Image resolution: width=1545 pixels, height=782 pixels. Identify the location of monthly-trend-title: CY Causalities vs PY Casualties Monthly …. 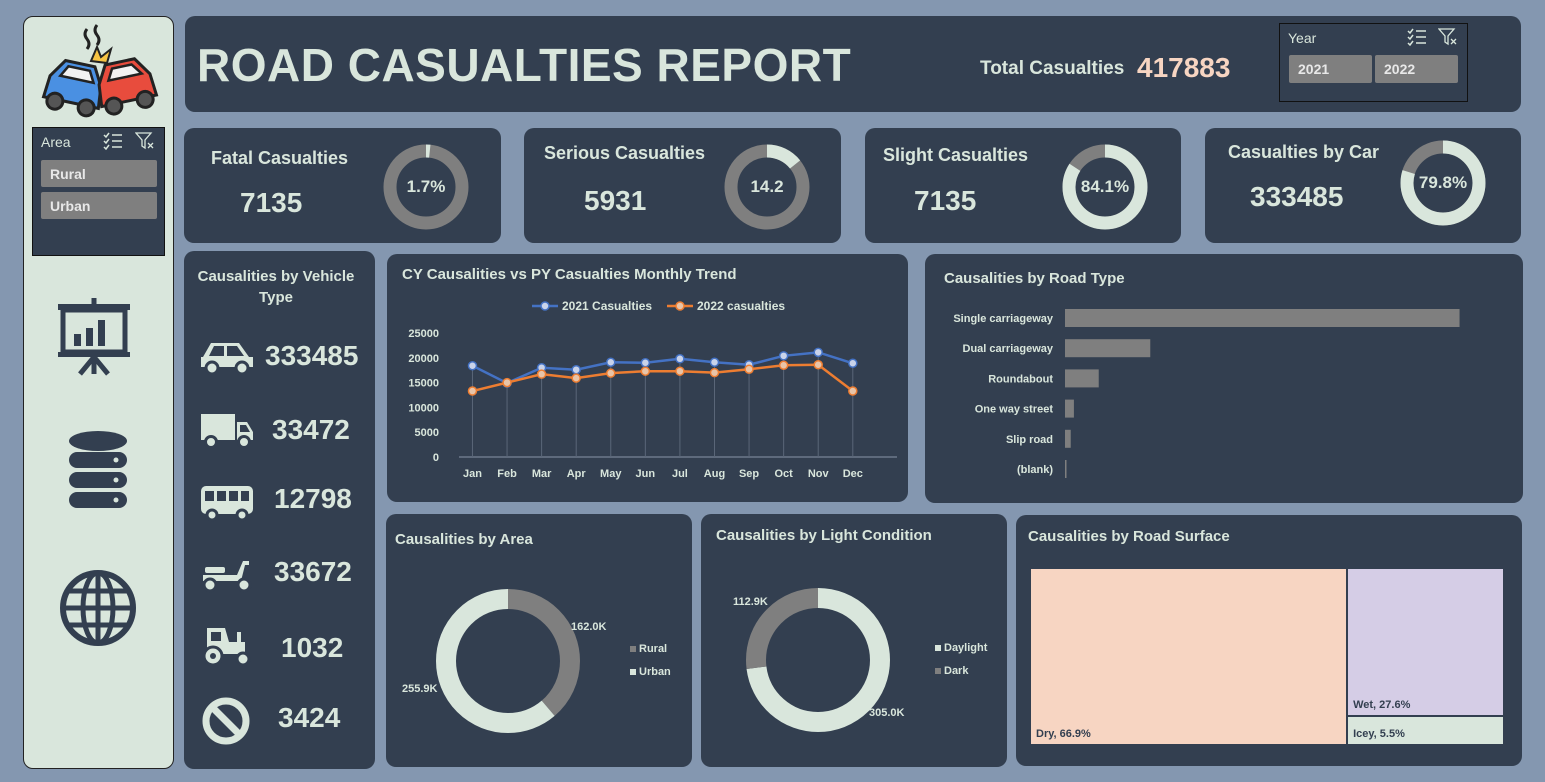
(569, 274).